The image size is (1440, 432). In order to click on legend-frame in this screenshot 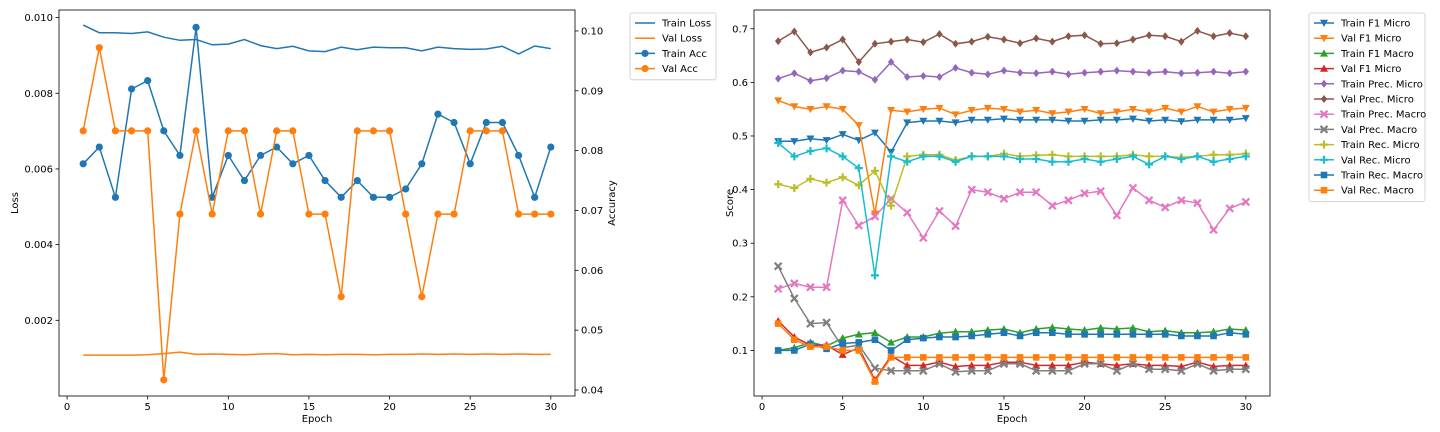, I will do `click(1367, 107)`.